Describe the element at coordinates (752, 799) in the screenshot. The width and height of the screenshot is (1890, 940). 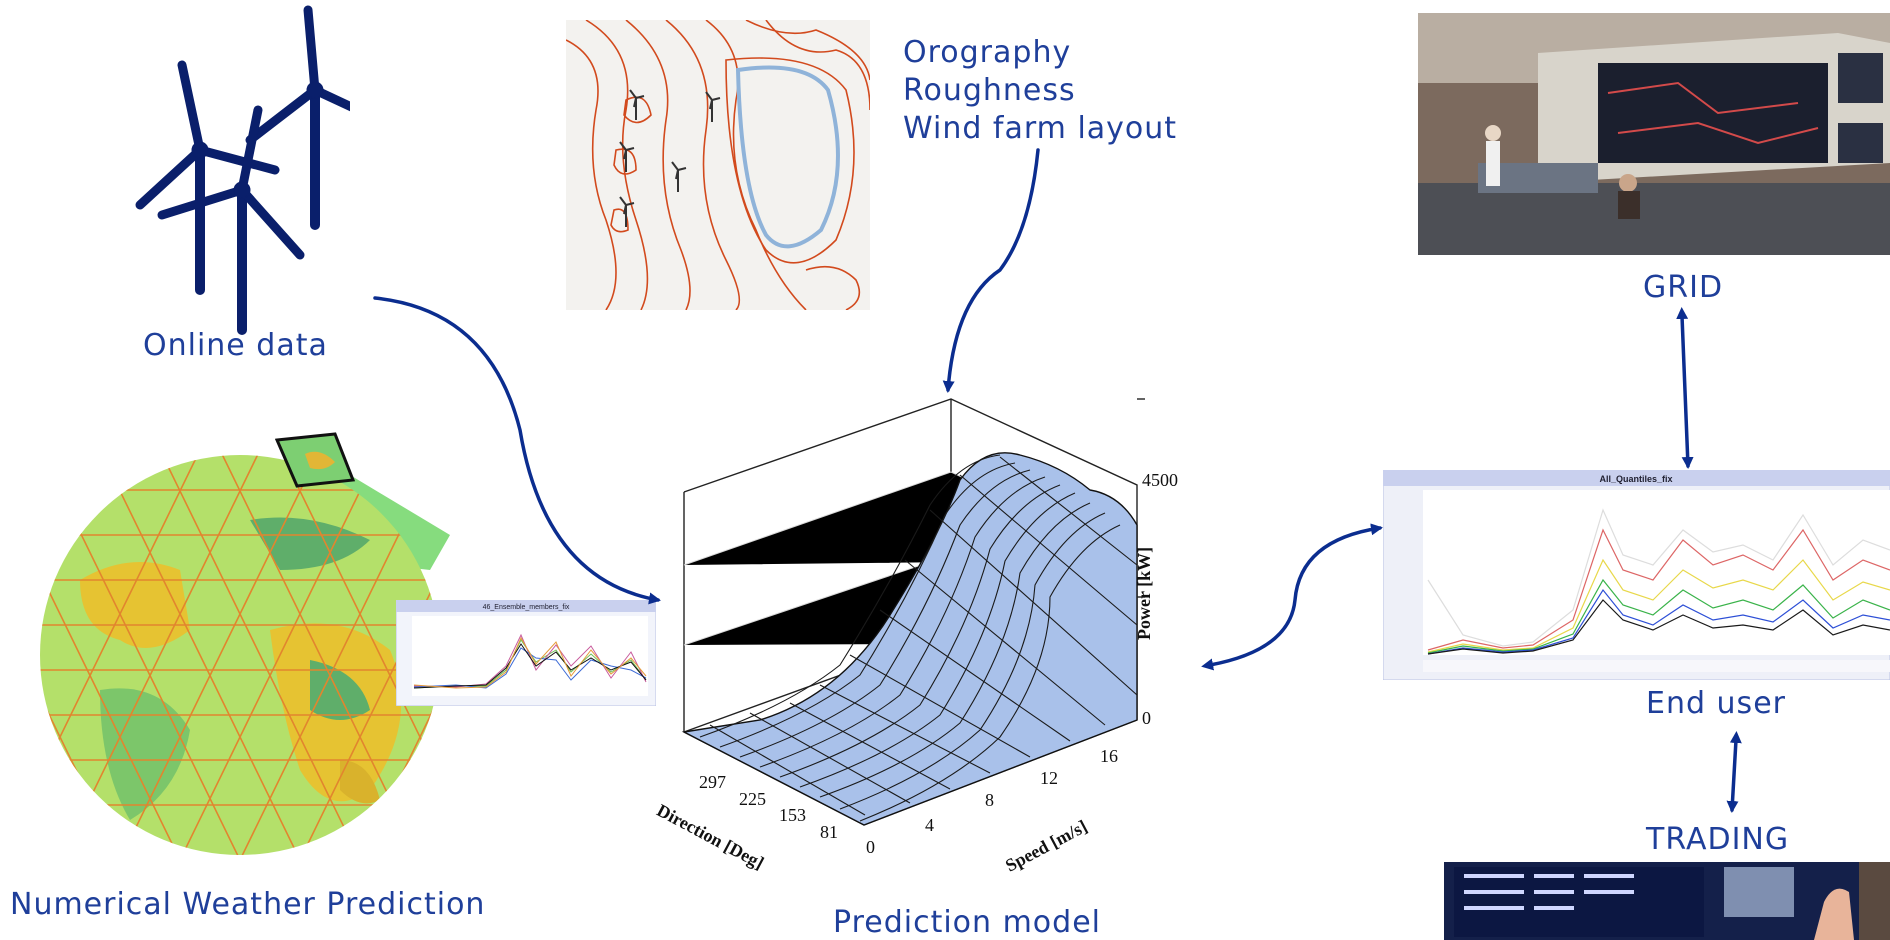
I see `direction-tick-225: 225` at that location.